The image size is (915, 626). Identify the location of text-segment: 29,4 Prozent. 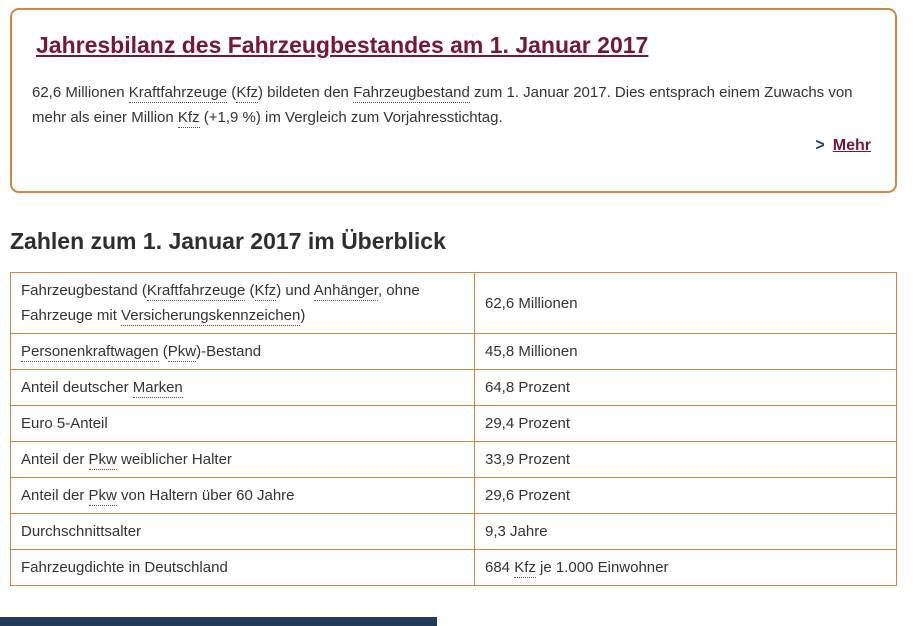
(528, 423).